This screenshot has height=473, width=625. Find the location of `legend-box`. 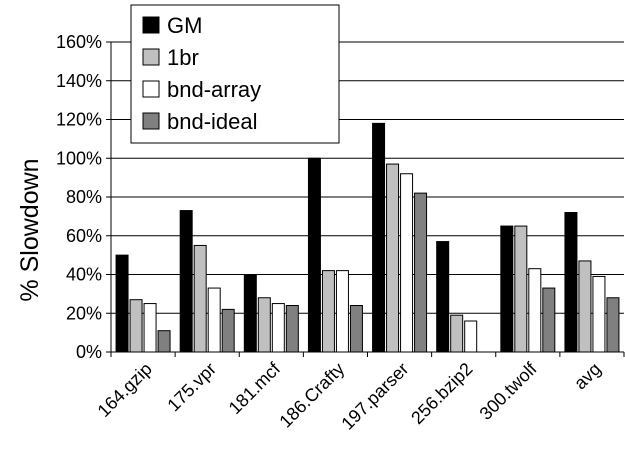

legend-box is located at coordinates (235, 74).